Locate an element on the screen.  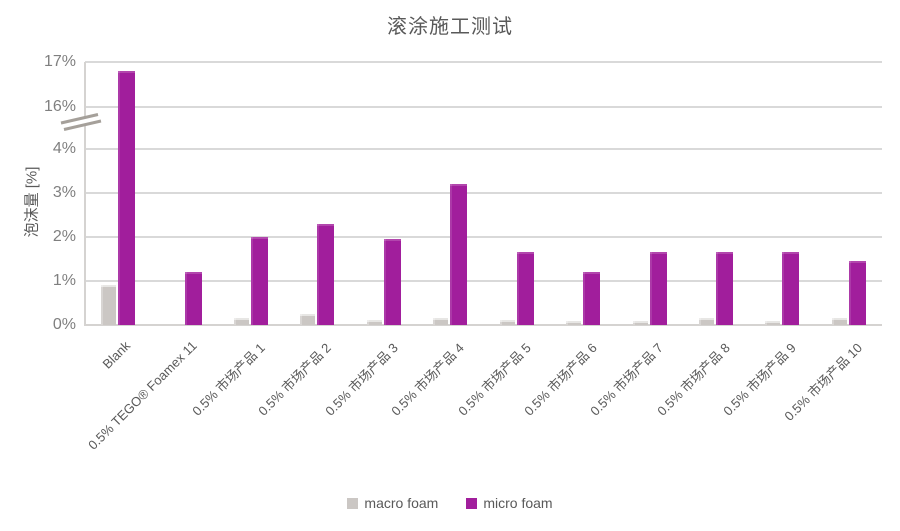
y-axis-line is located at coordinates (85, 194).